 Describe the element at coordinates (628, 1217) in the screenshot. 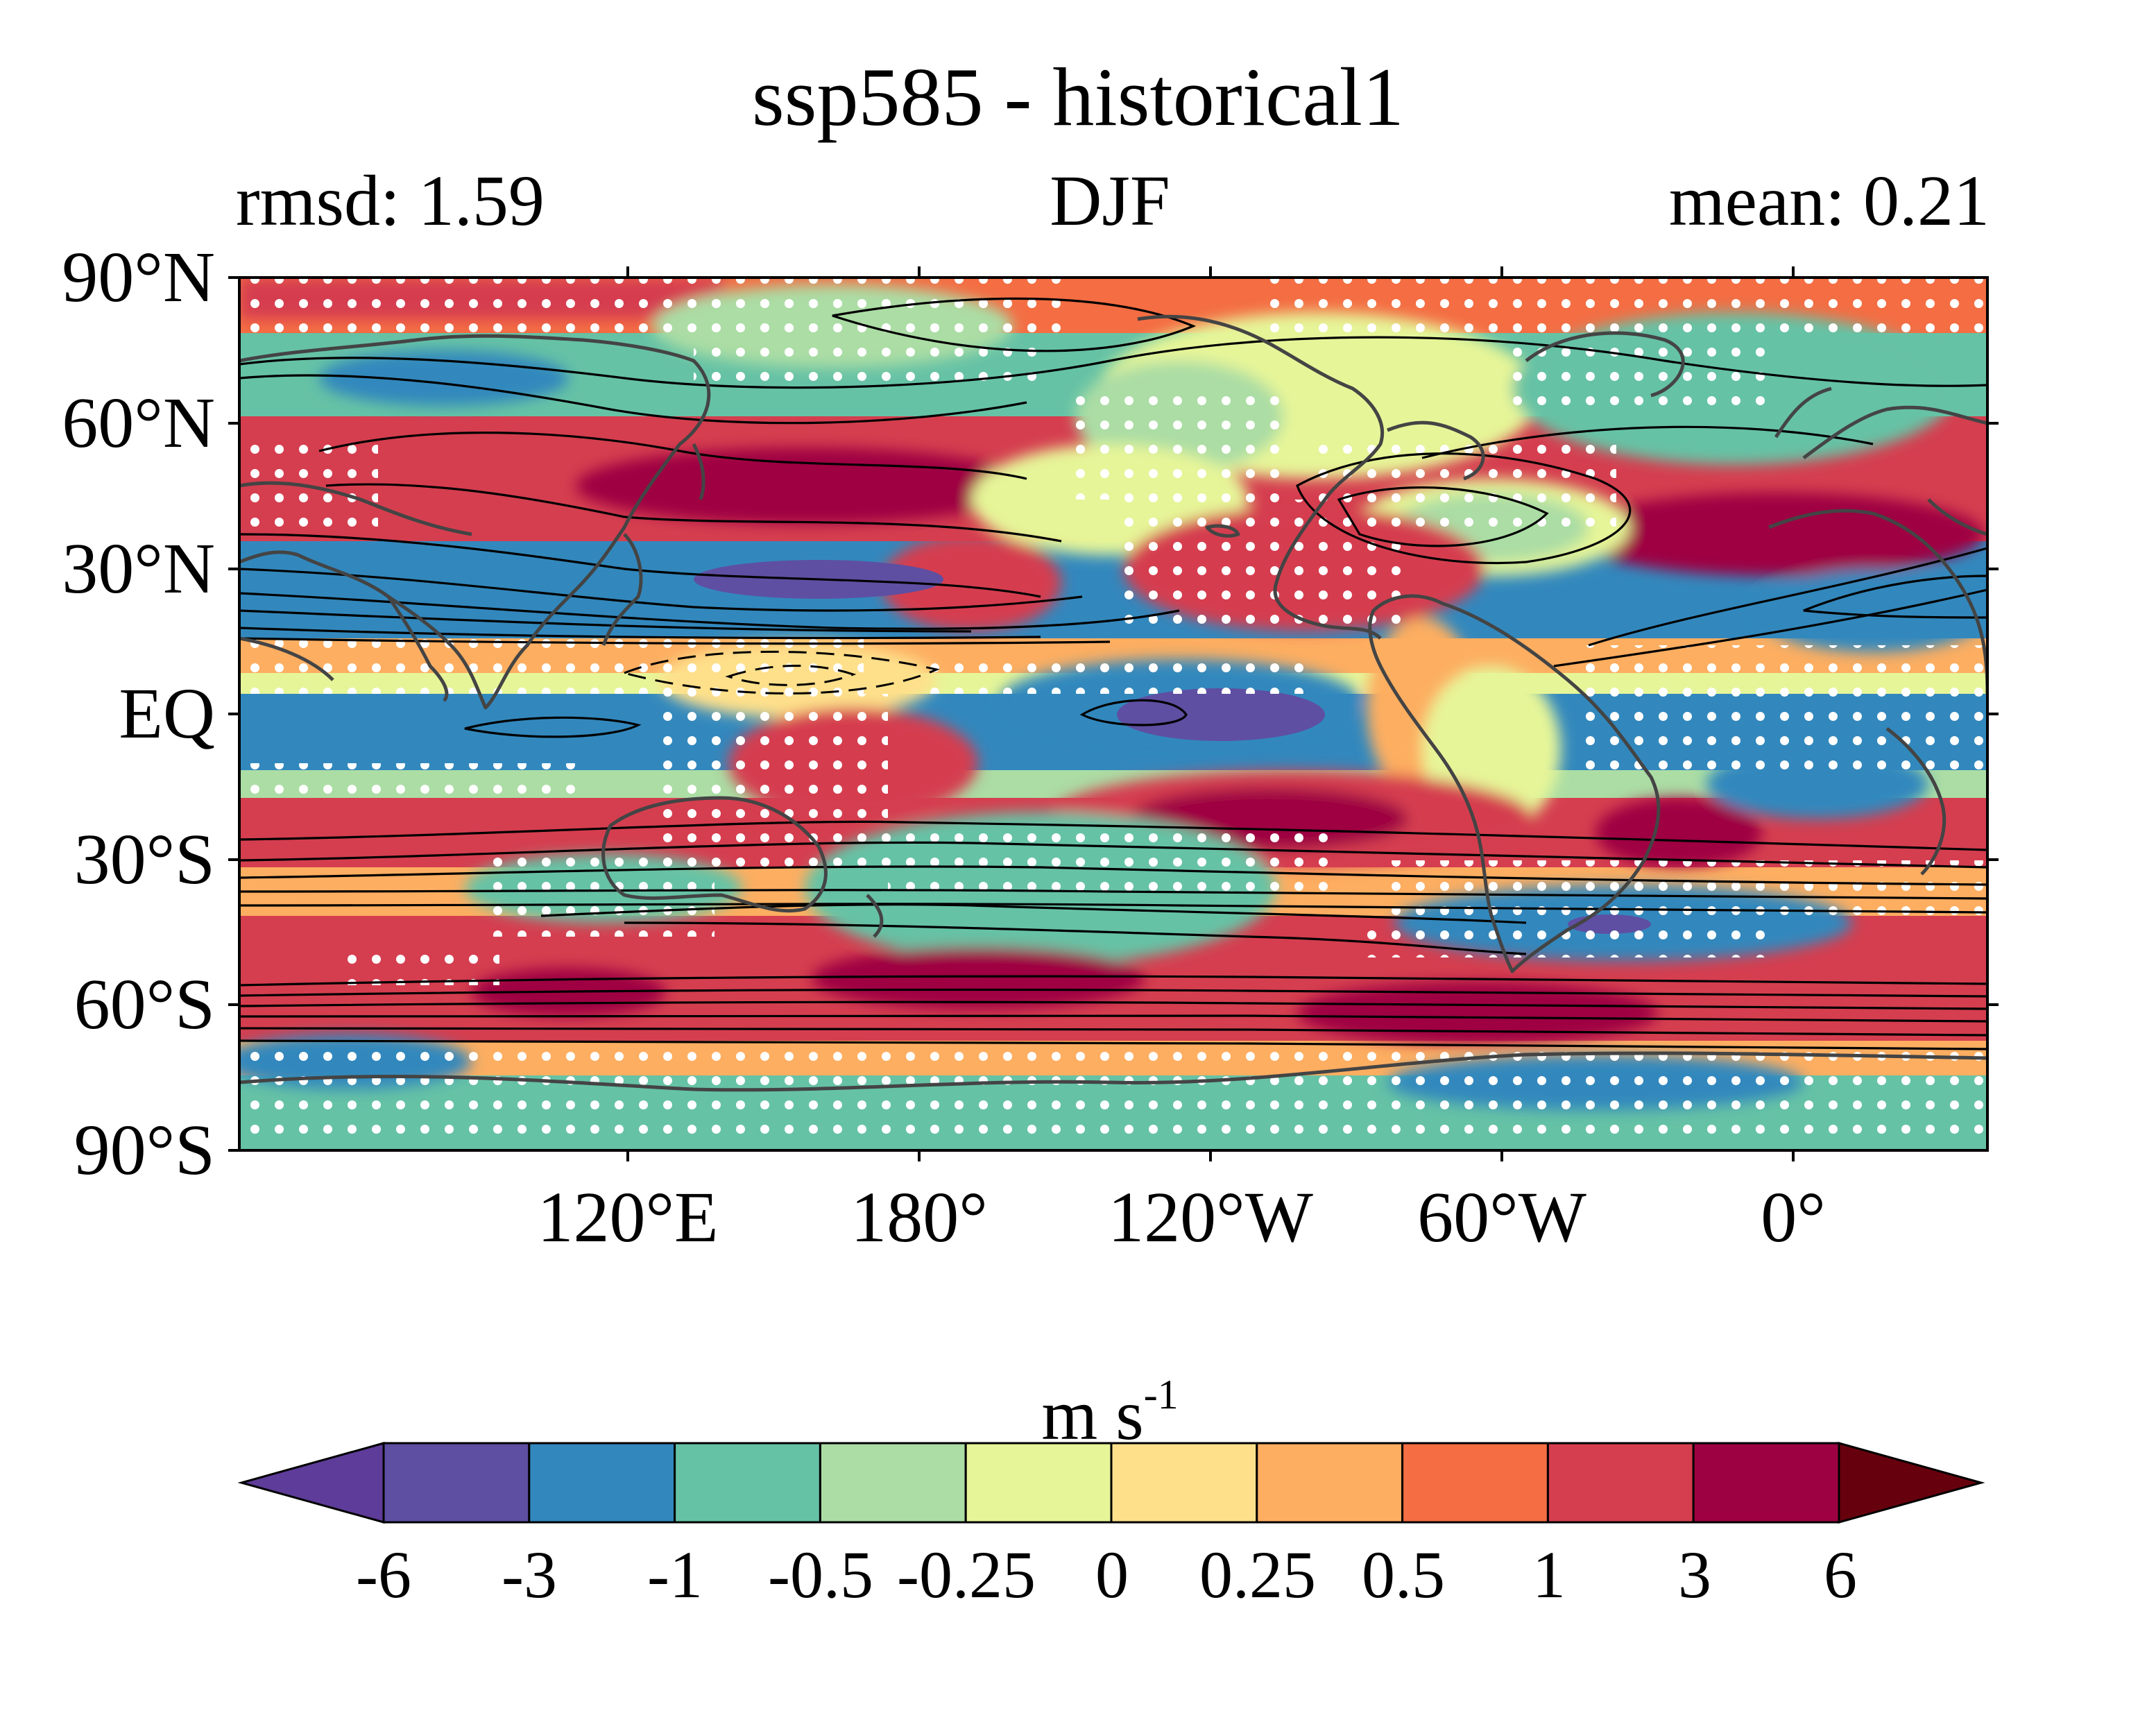

I see `lon-label-120e: 120°E` at that location.